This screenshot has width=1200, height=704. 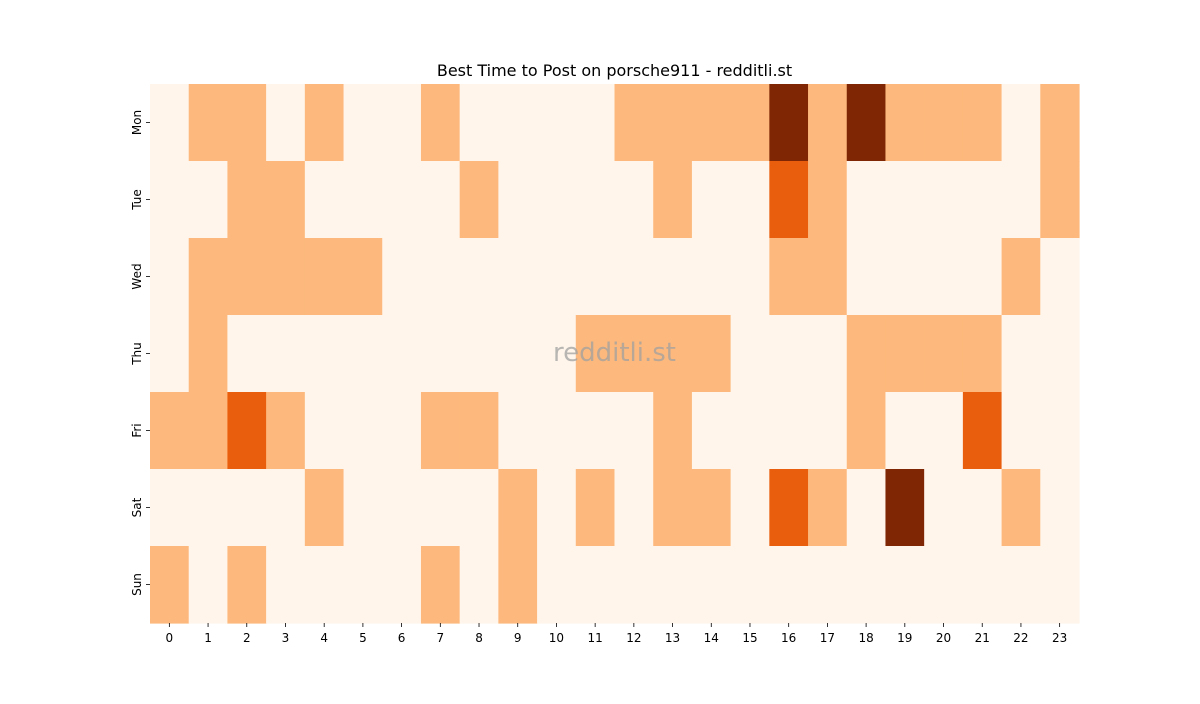 I want to click on watermark: redditli.st, so click(x=614, y=353).